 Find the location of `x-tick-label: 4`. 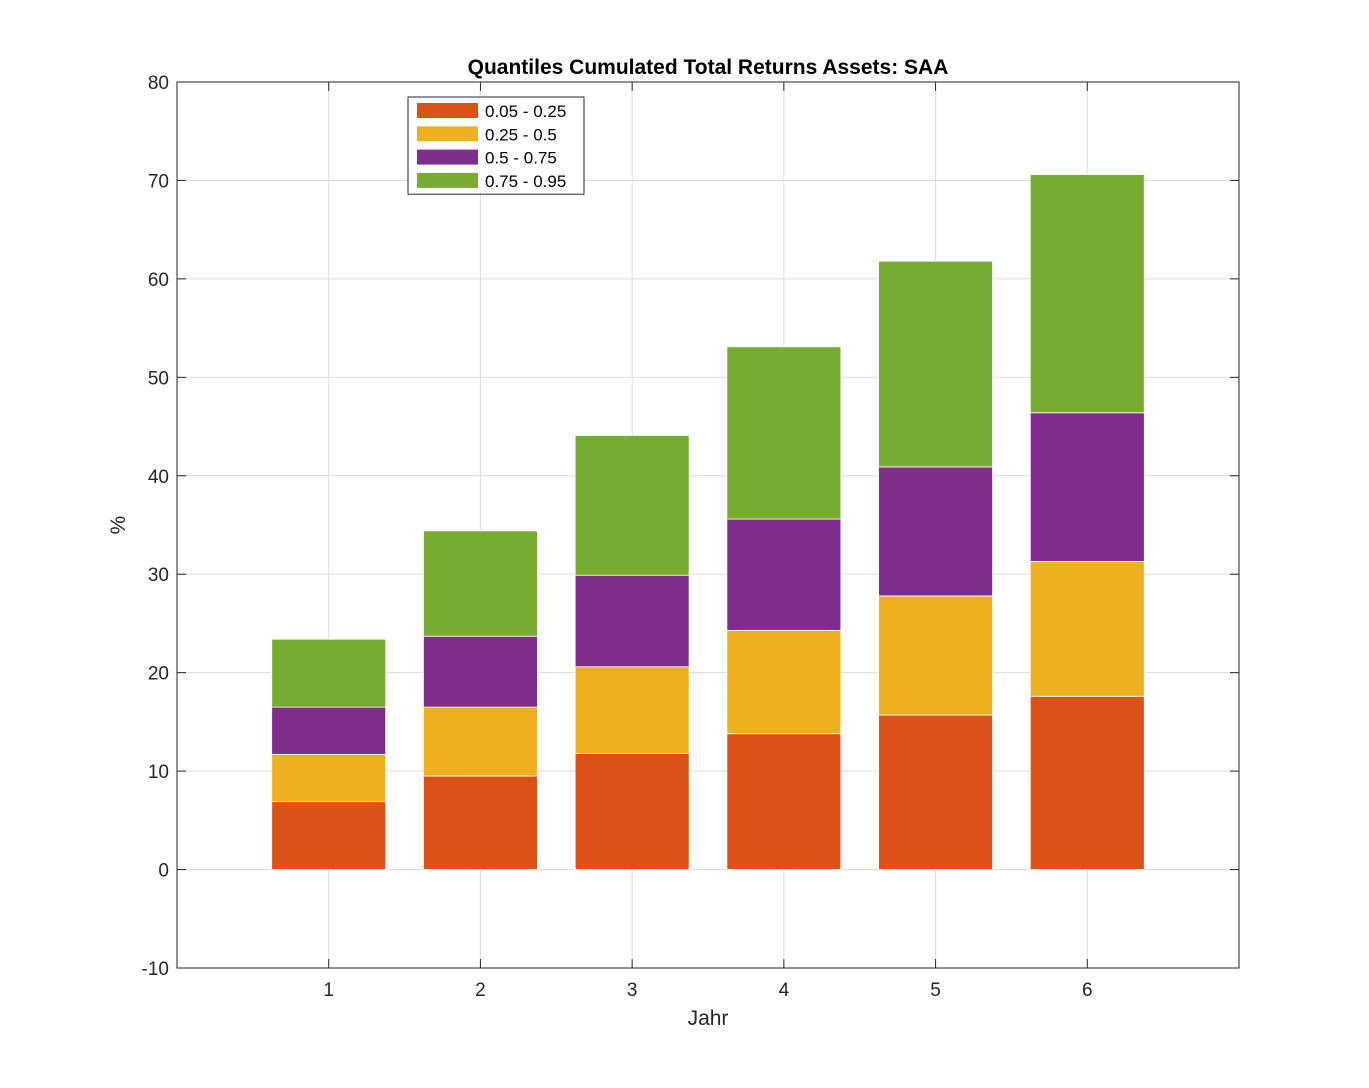

x-tick-label: 4 is located at coordinates (784, 990).